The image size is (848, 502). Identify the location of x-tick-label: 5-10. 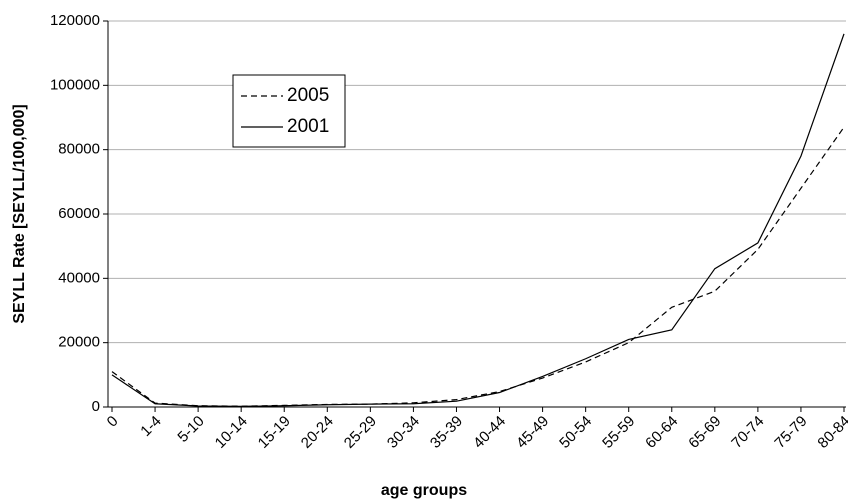
(190, 429).